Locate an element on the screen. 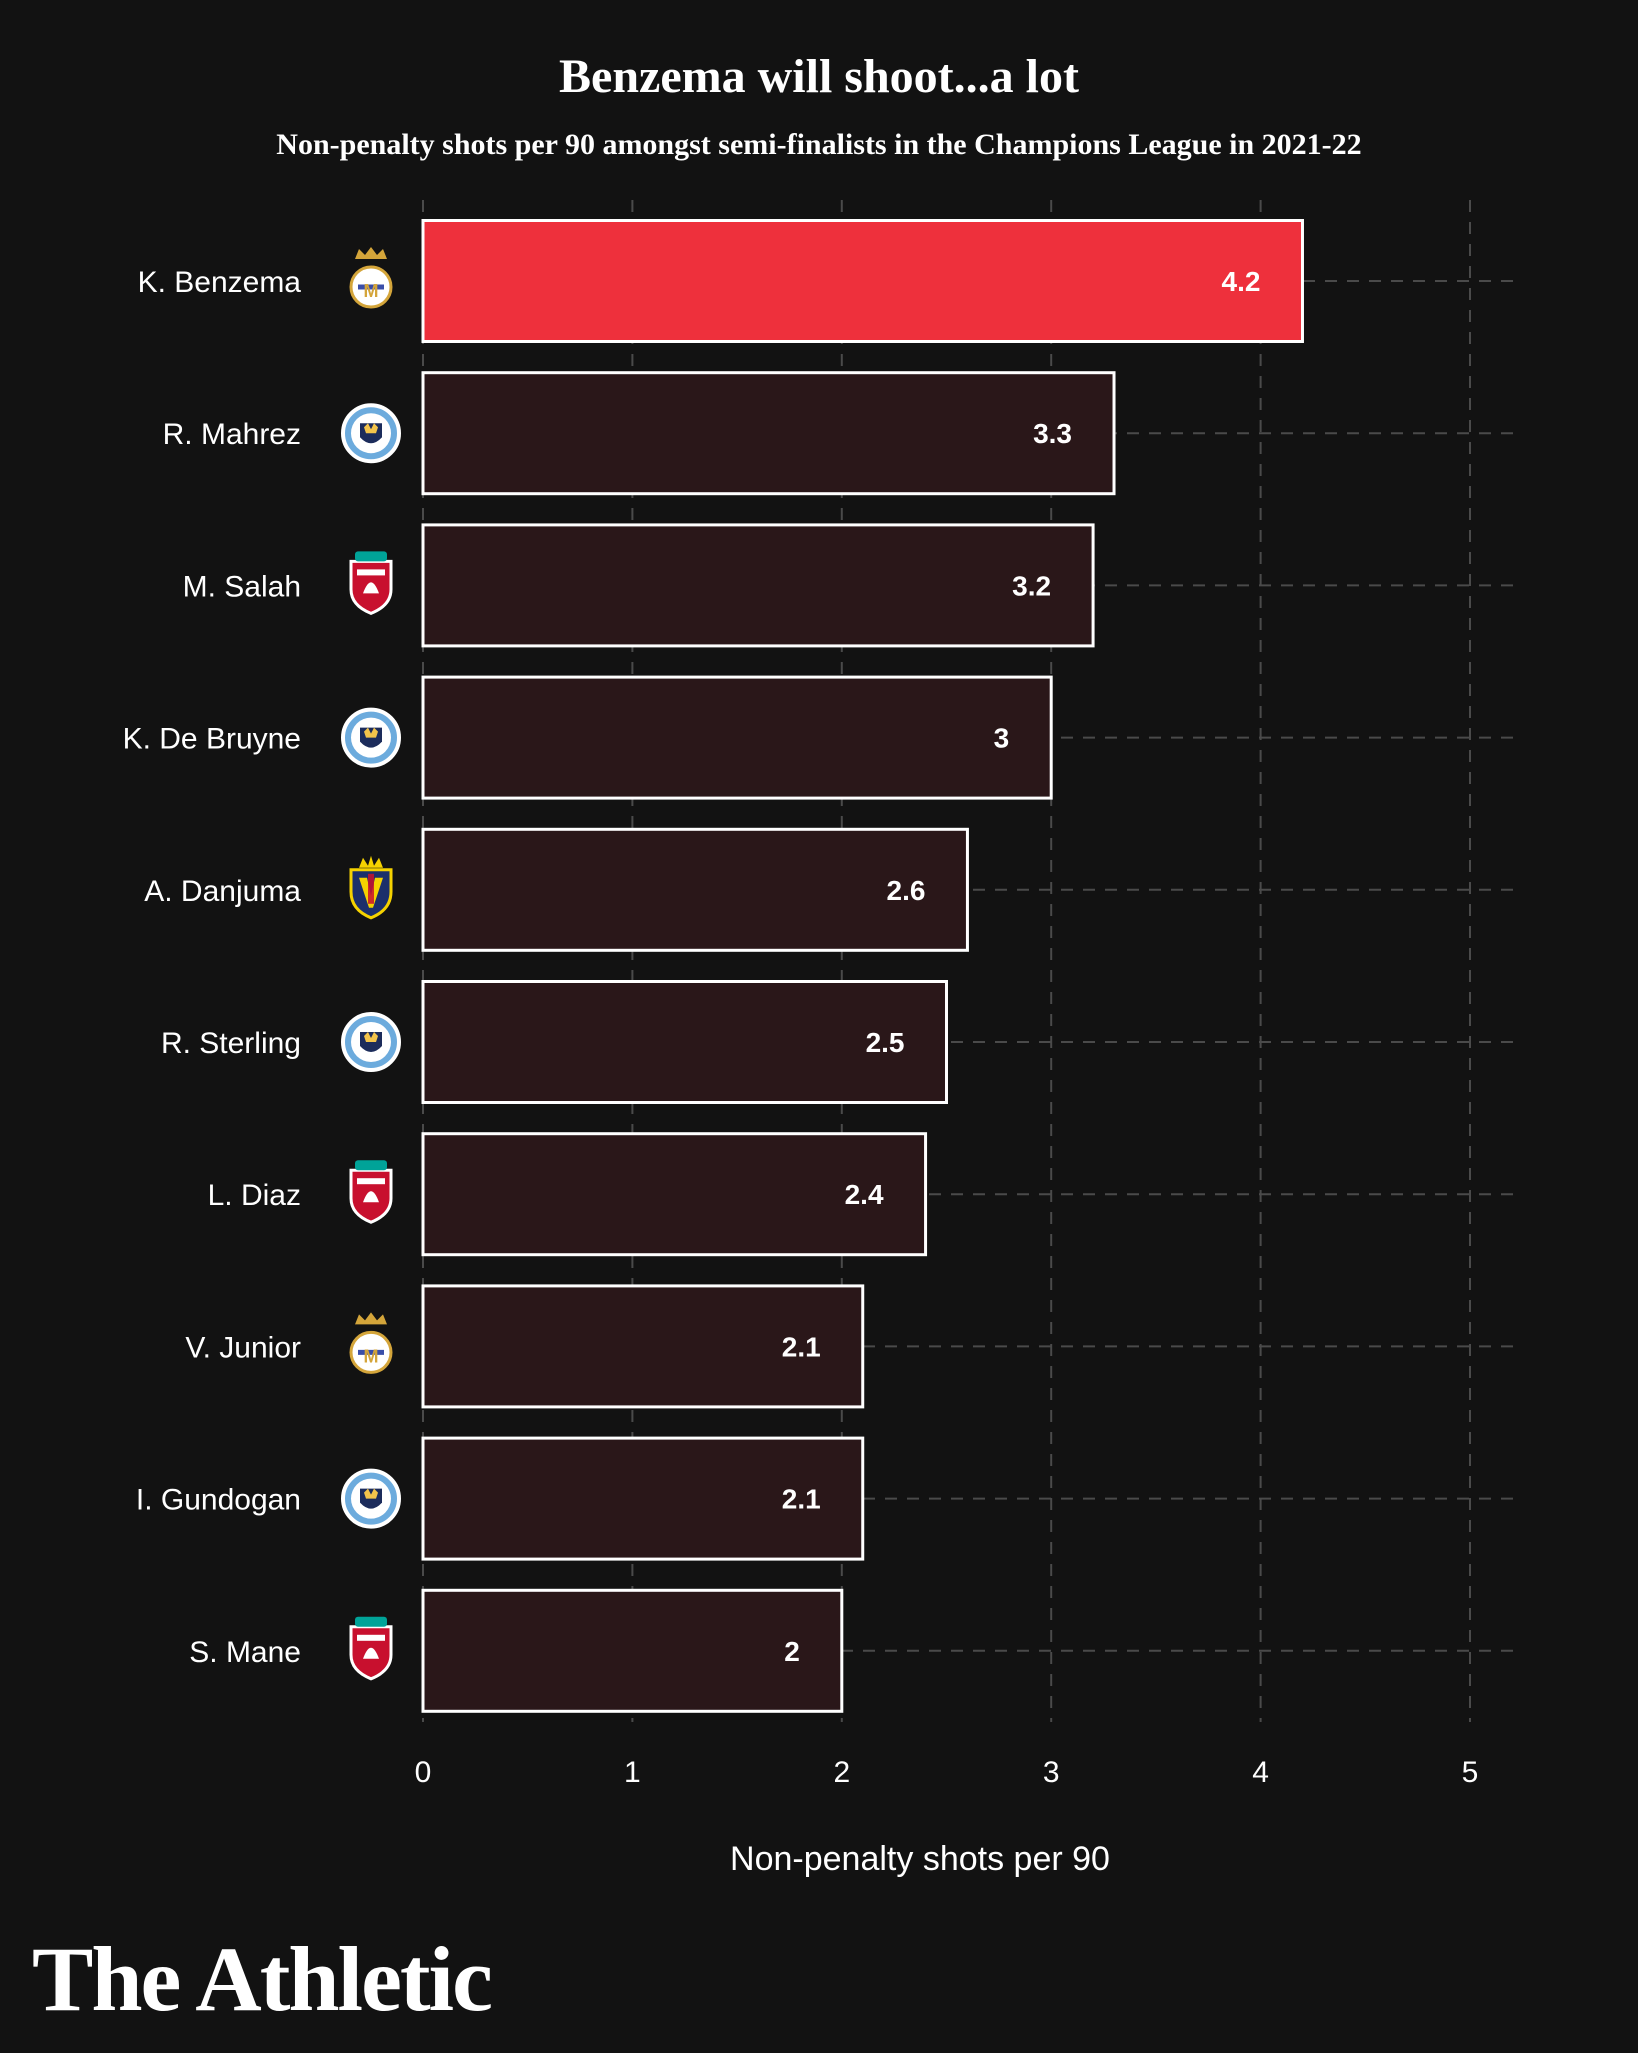  x-tick-label: 4 is located at coordinates (1260, 1772).